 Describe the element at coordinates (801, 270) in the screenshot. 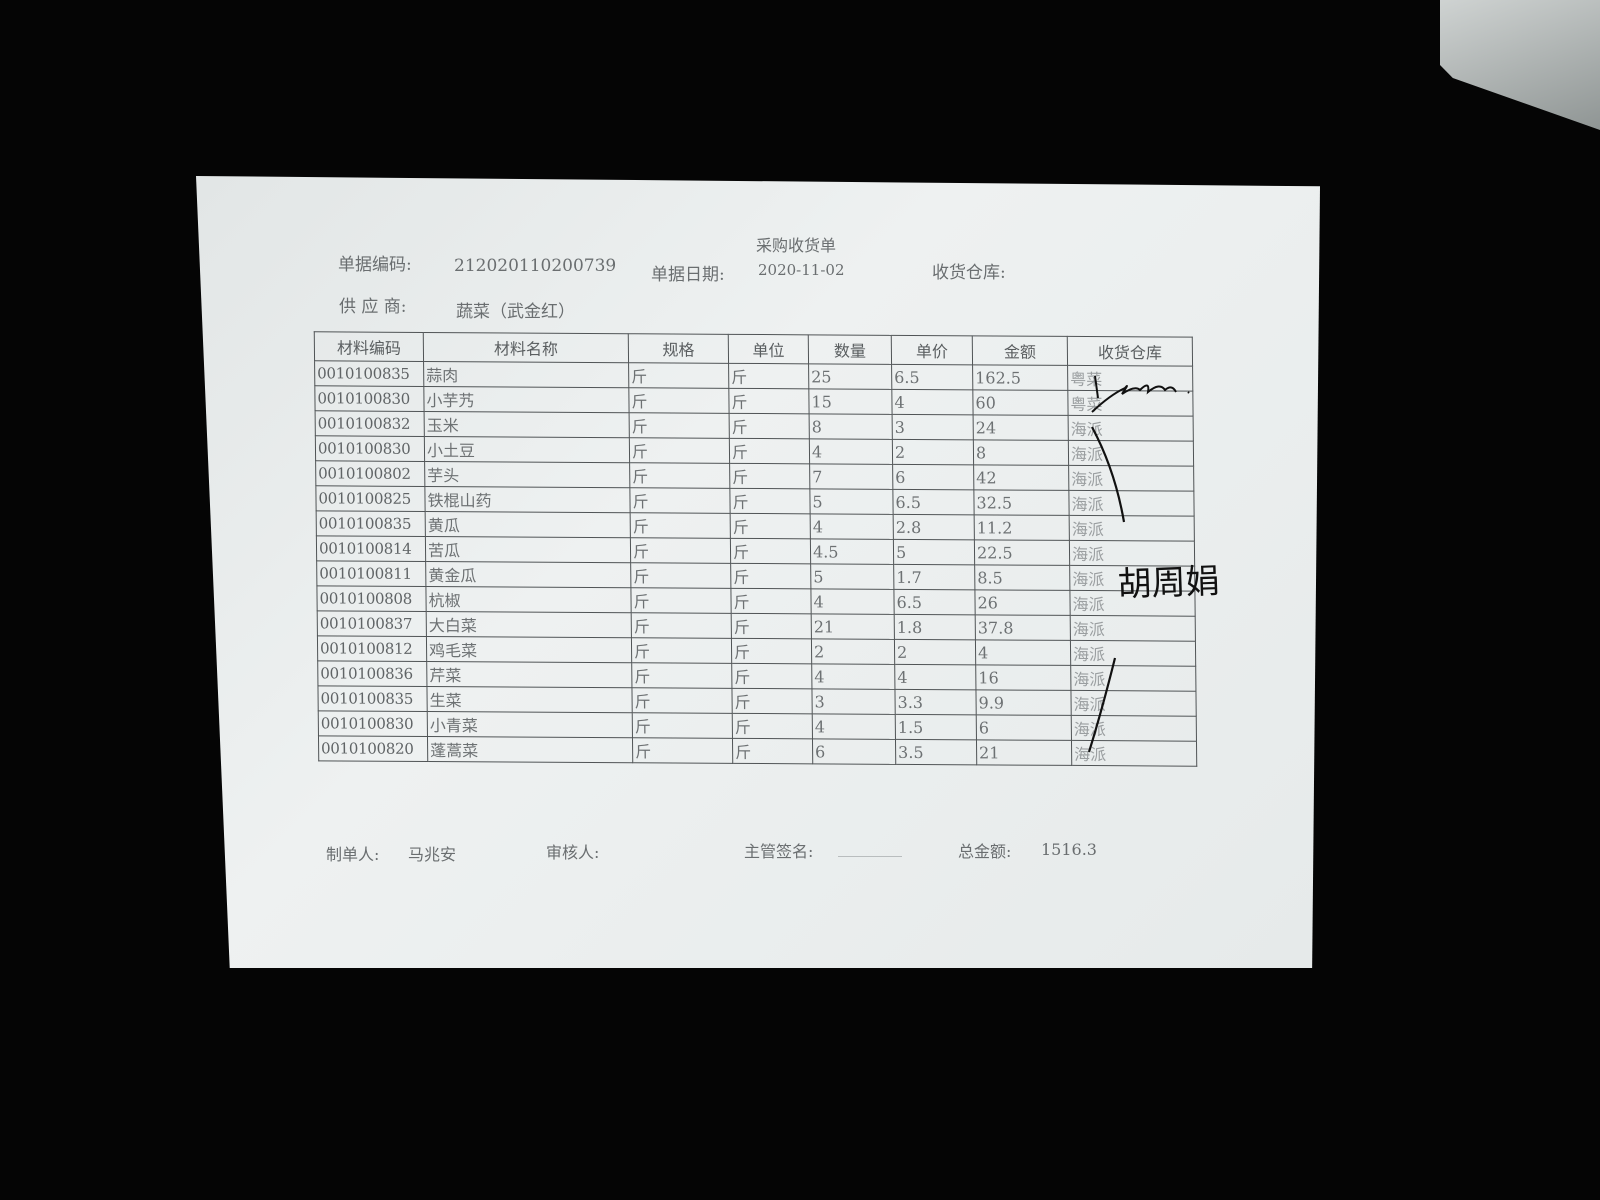

I see `bill-date: 2020-11-02` at that location.